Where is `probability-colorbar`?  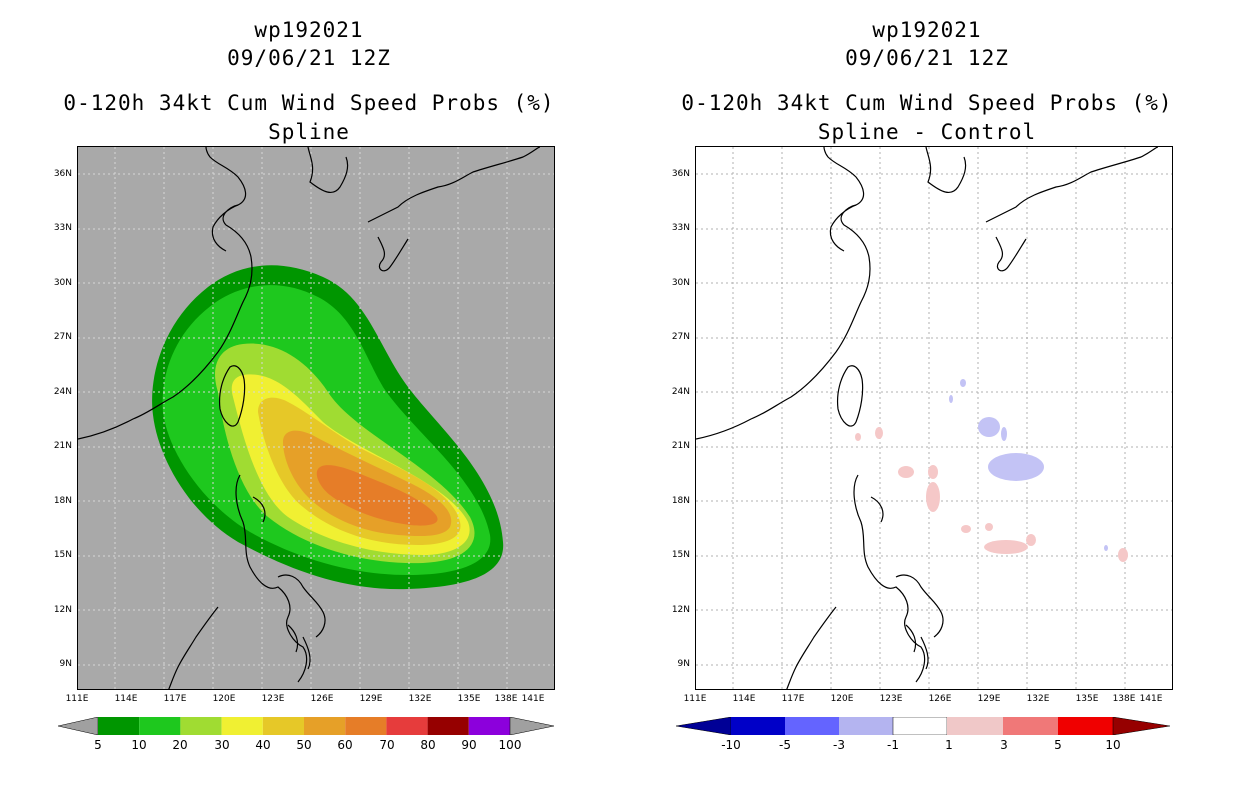 probability-colorbar is located at coordinates (306, 726).